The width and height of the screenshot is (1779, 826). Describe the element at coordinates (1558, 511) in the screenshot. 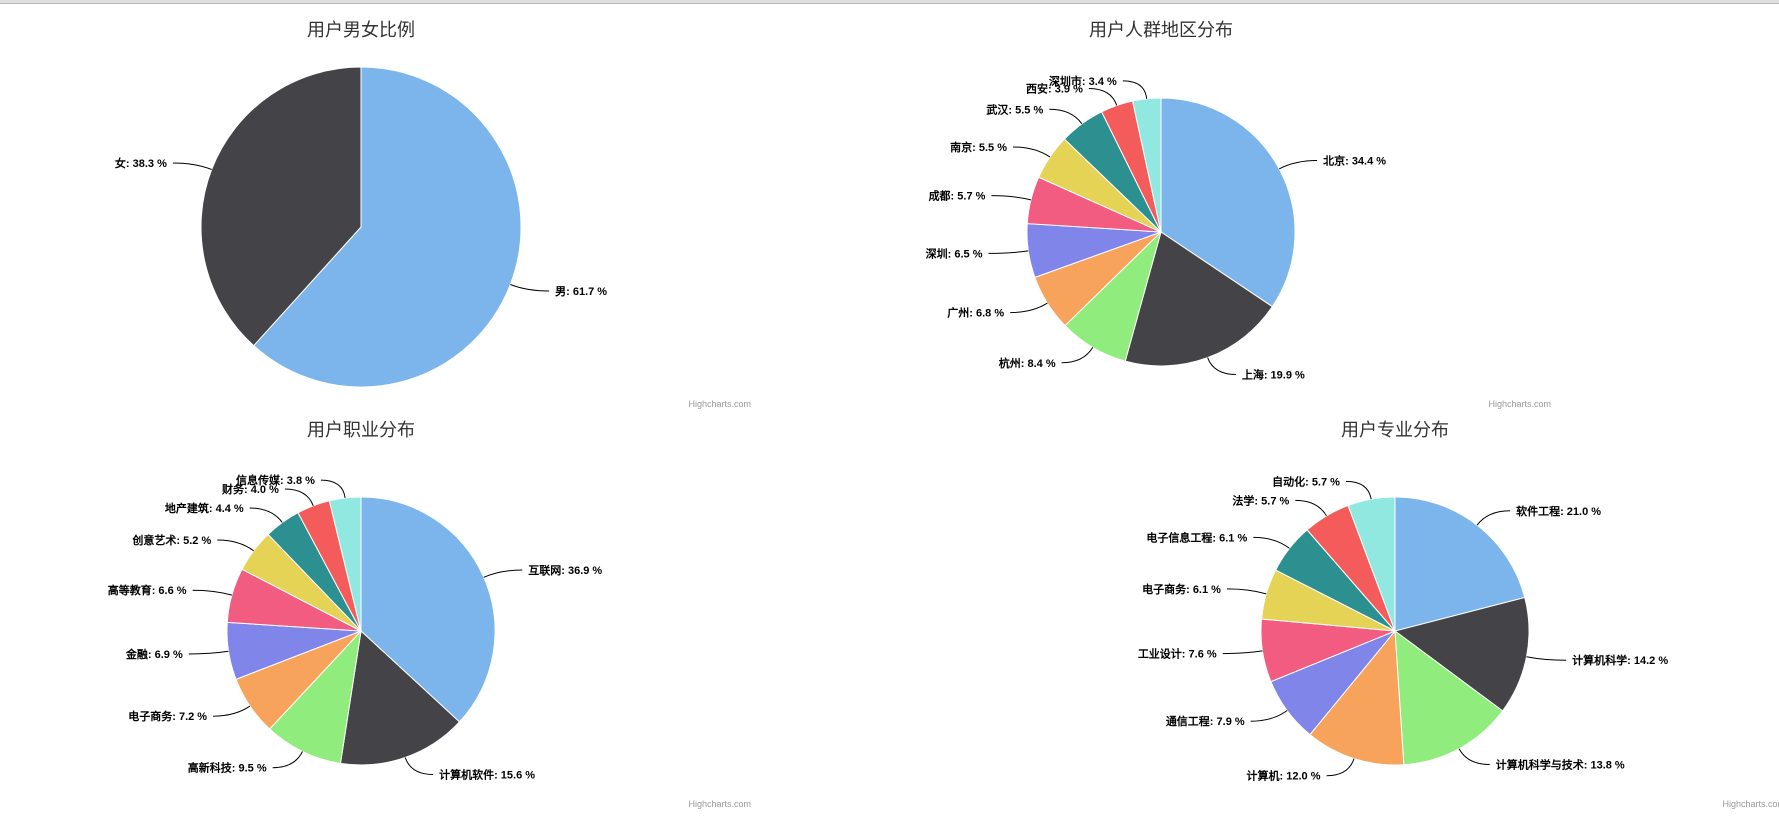

I see `data-label: 软件工程: 21.0 %` at that location.